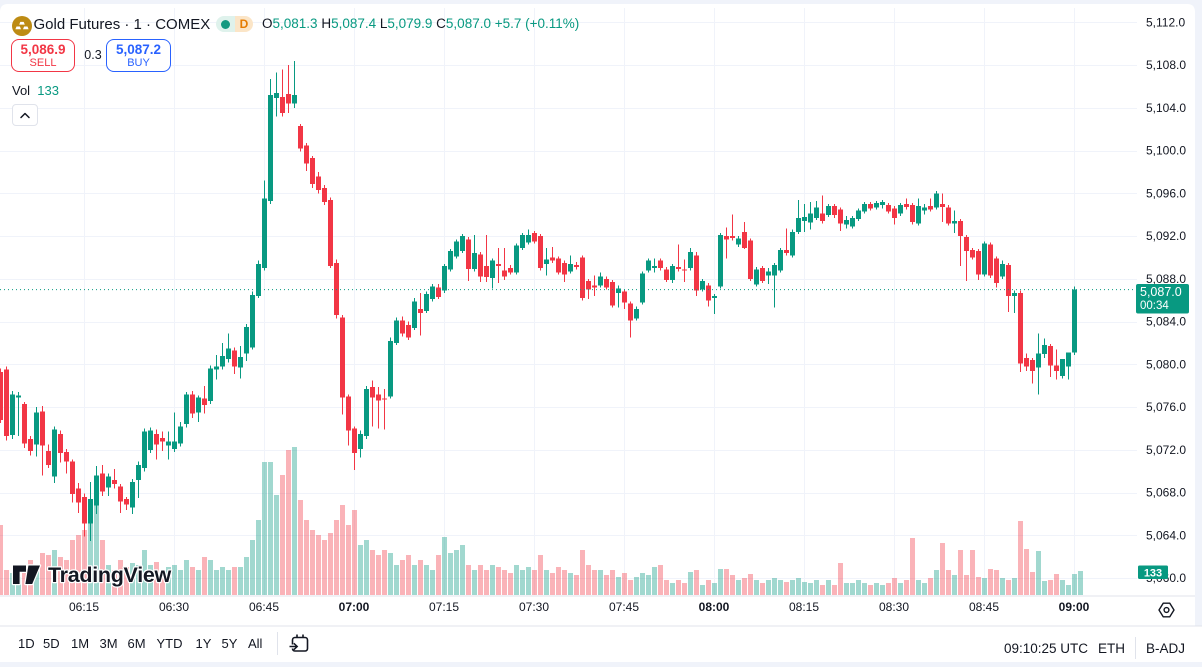 Image resolution: width=1202 pixels, height=667 pixels. What do you see at coordinates (354, 607) in the screenshot?
I see `svg-text: 07:00` at bounding box center [354, 607].